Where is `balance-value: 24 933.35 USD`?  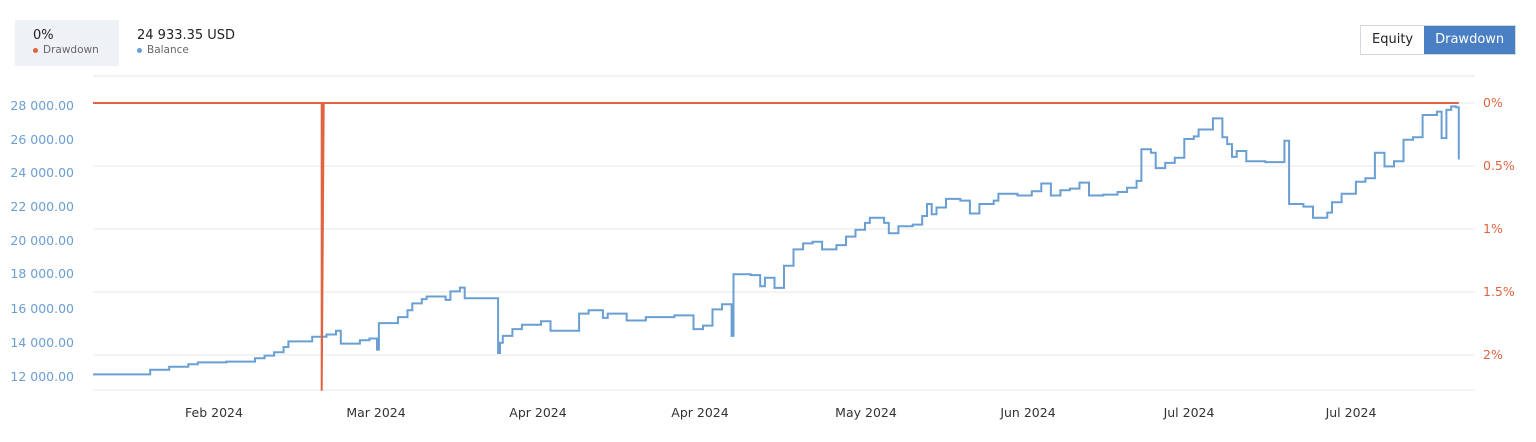
balance-value: 24 933.35 USD is located at coordinates (186, 35).